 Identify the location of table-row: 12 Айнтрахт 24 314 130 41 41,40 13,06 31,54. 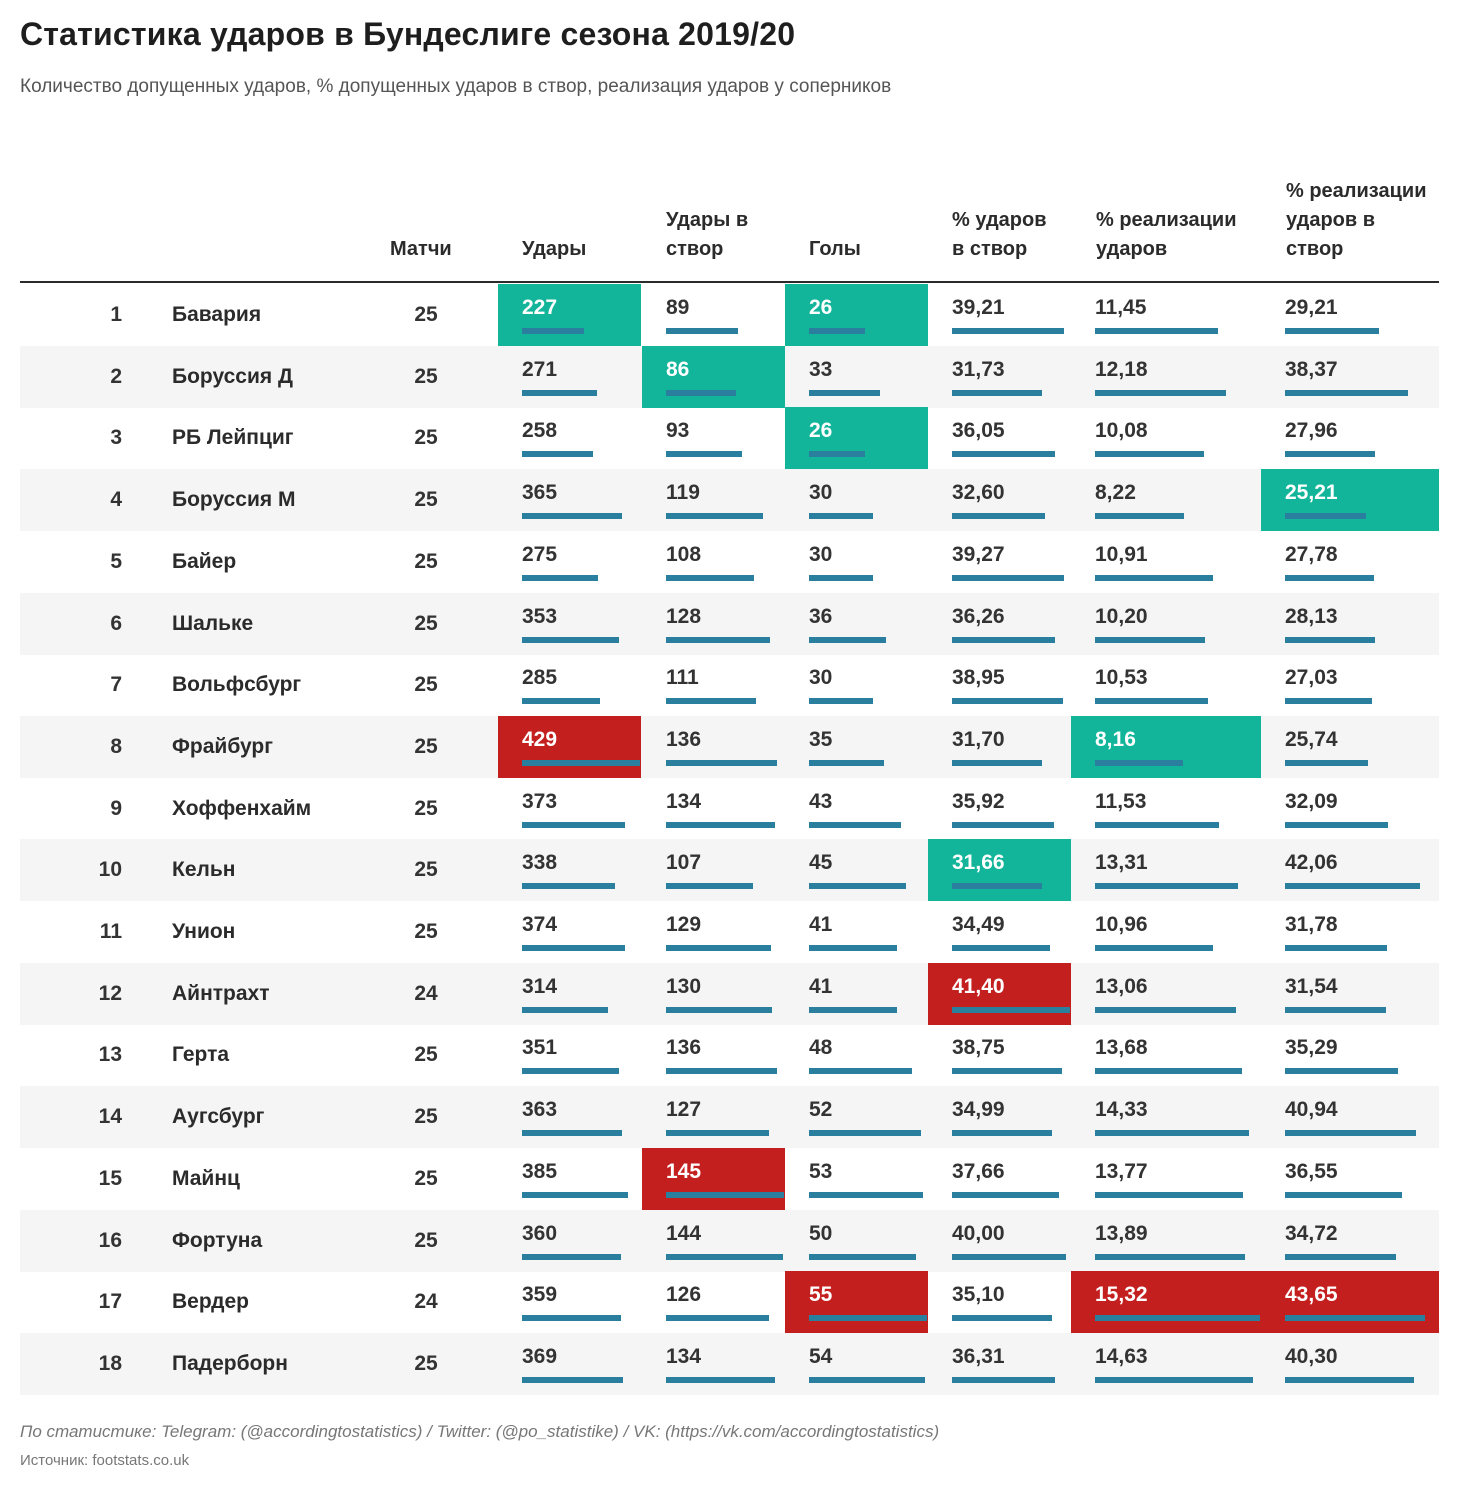
(729, 993).